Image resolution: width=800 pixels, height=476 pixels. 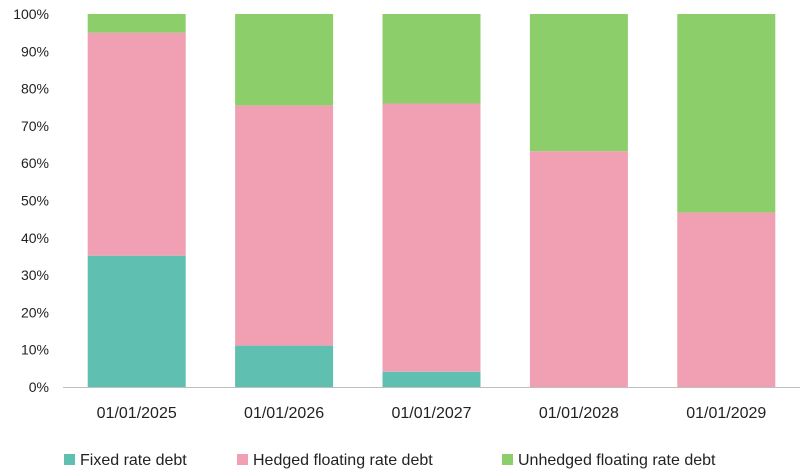 What do you see at coordinates (39, 387) in the screenshot?
I see `y-tick-label: 0%` at bounding box center [39, 387].